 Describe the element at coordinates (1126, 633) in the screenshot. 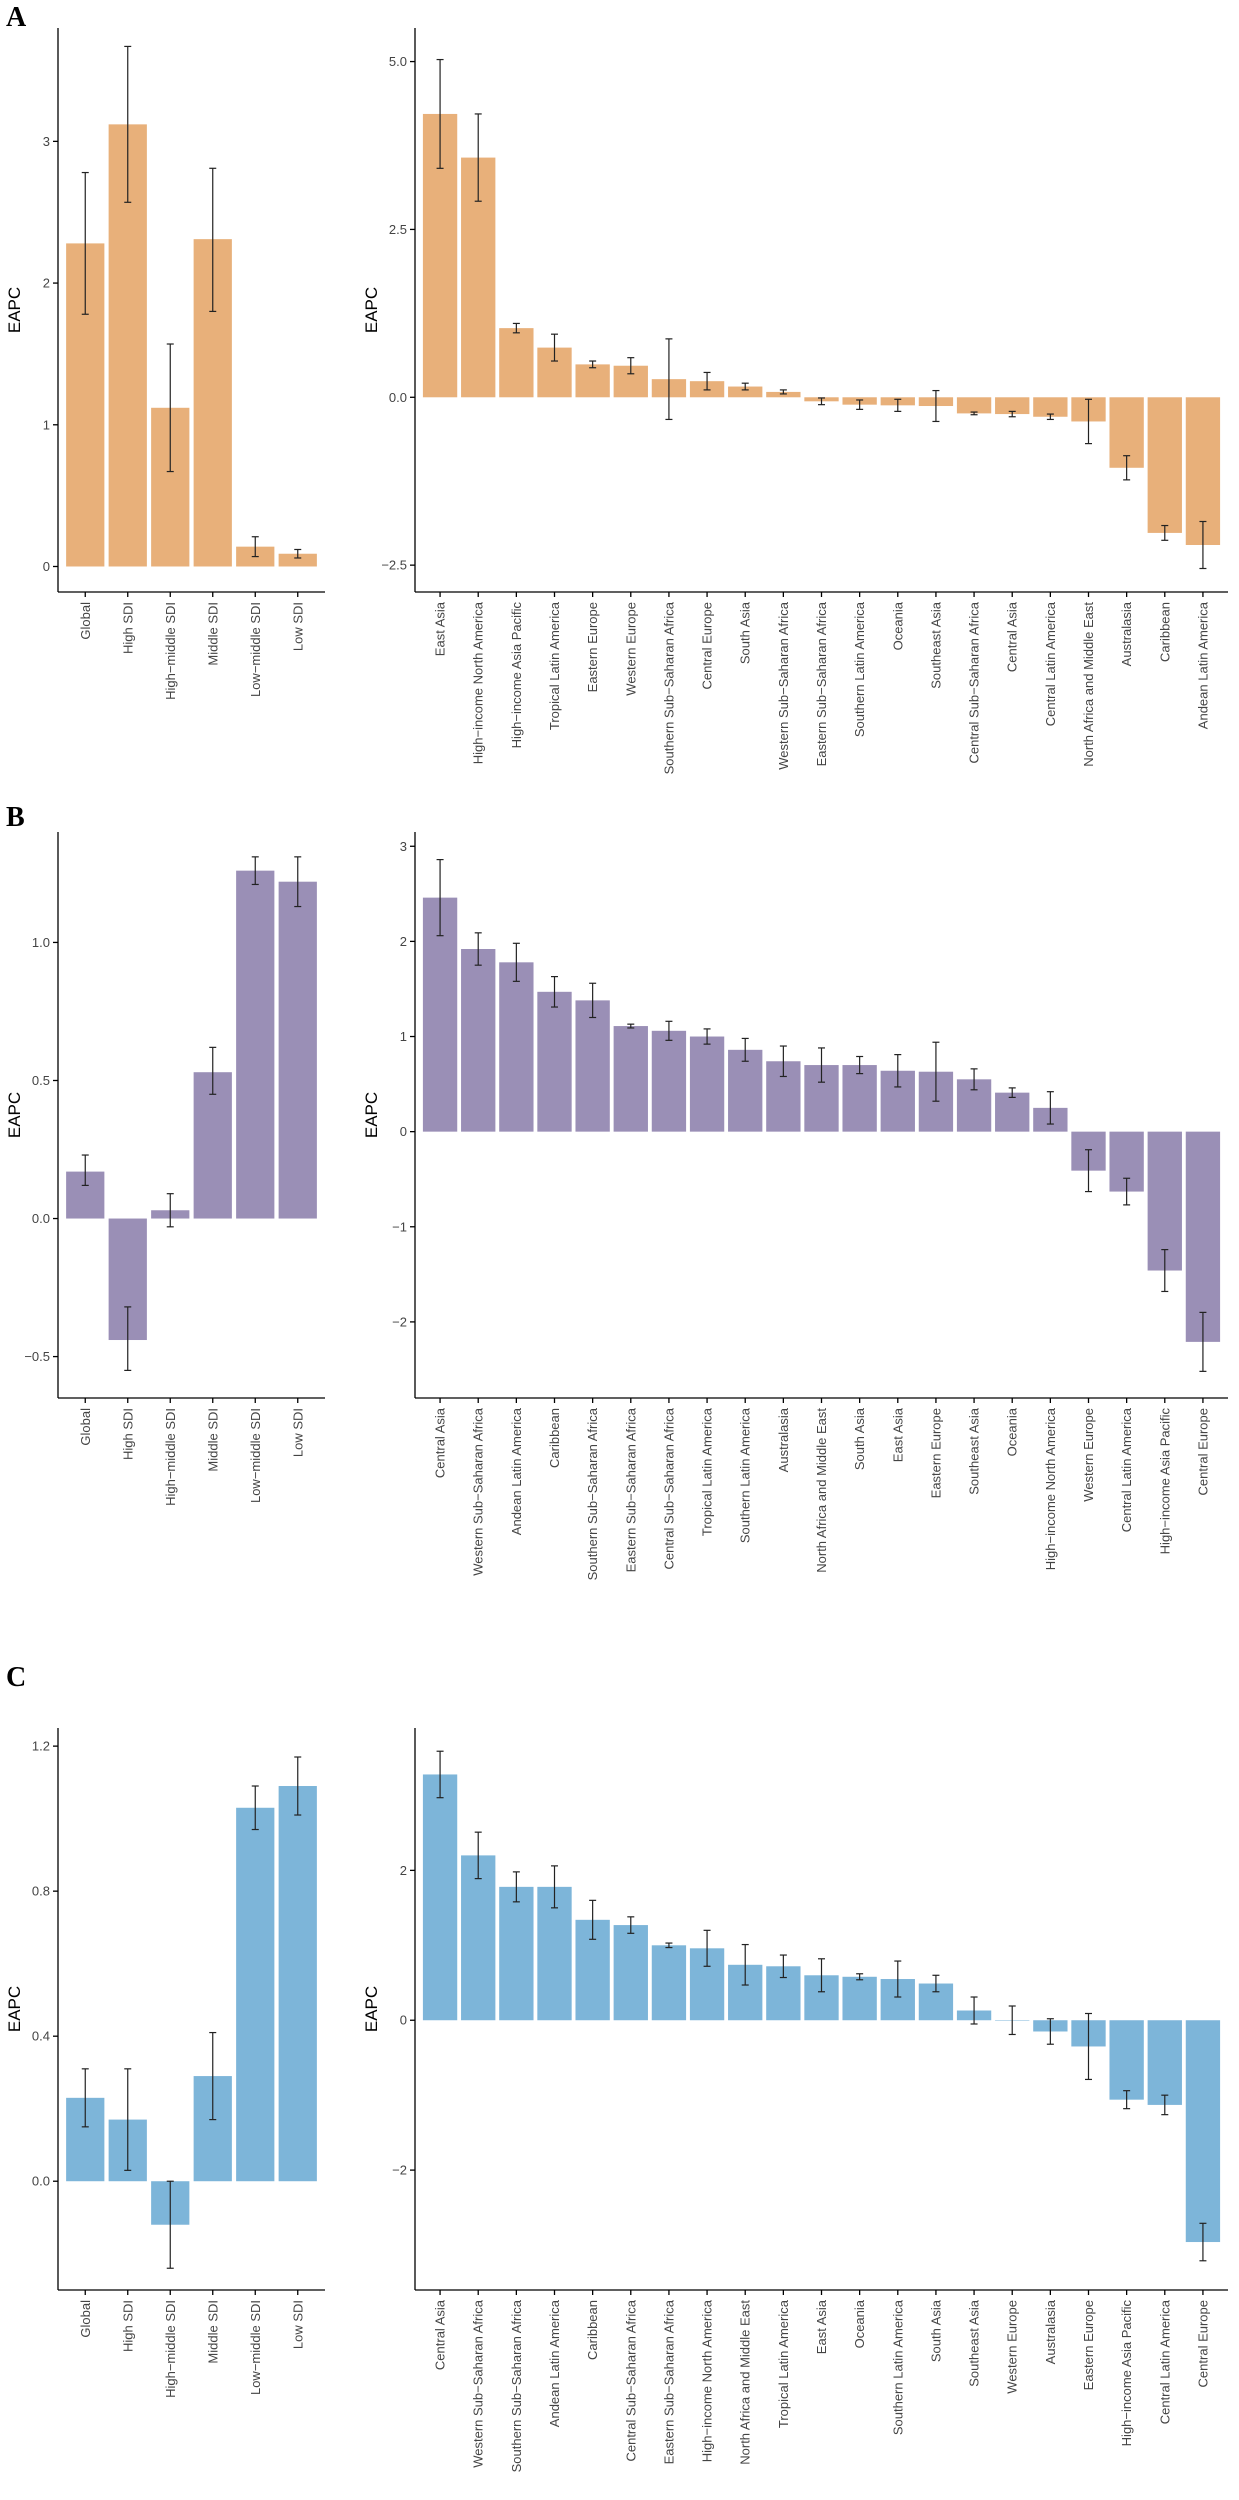

I see `x-tick-label-australasia: Australasia` at that location.